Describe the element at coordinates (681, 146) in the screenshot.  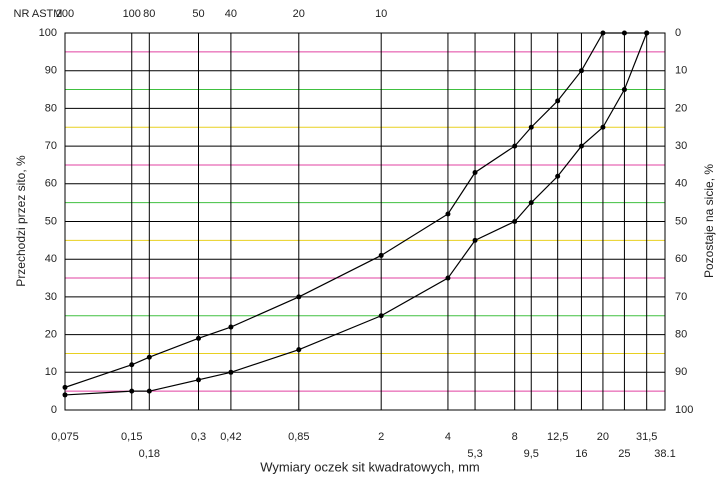
I see `y2-tick-label: 30` at that location.